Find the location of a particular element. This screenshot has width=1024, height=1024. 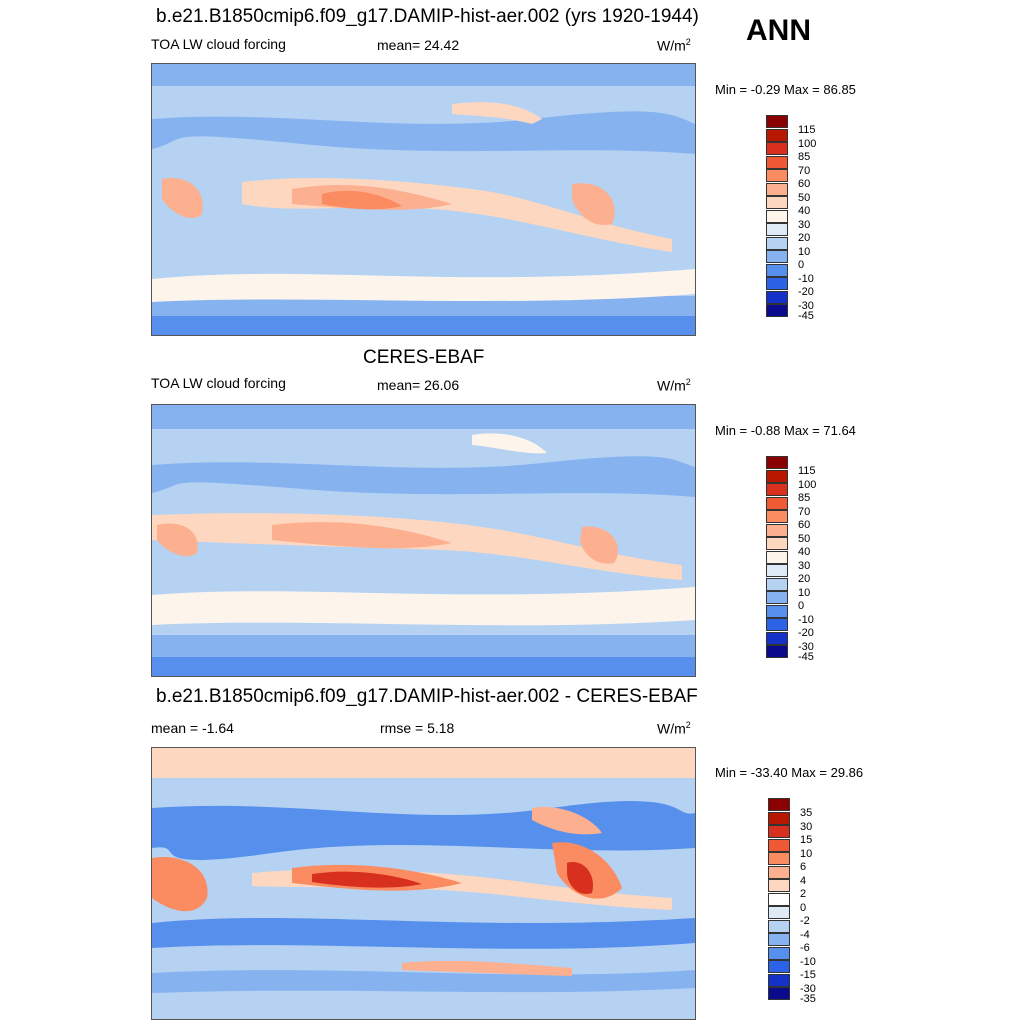

colorbar-tick: -2 is located at coordinates (805, 921).